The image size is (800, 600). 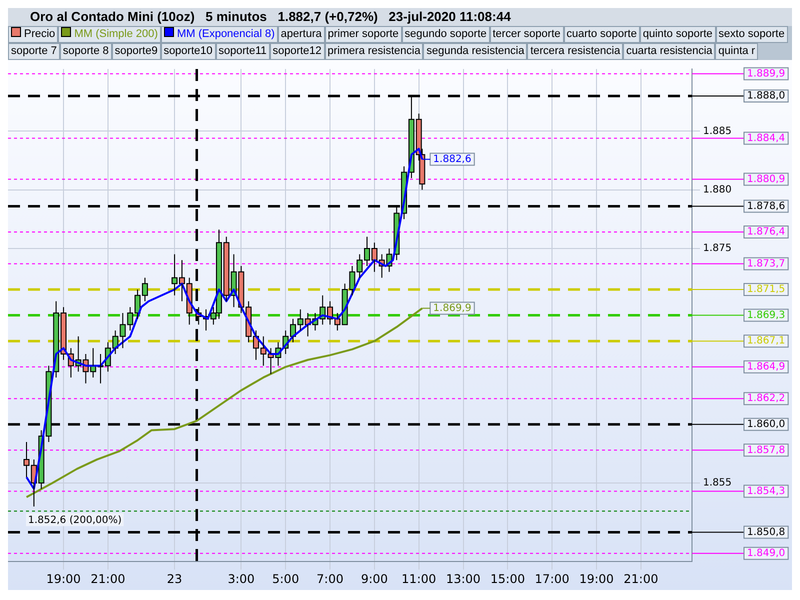 What do you see at coordinates (419, 579) in the screenshot?
I see `x-tick-label: 11:00` at bounding box center [419, 579].